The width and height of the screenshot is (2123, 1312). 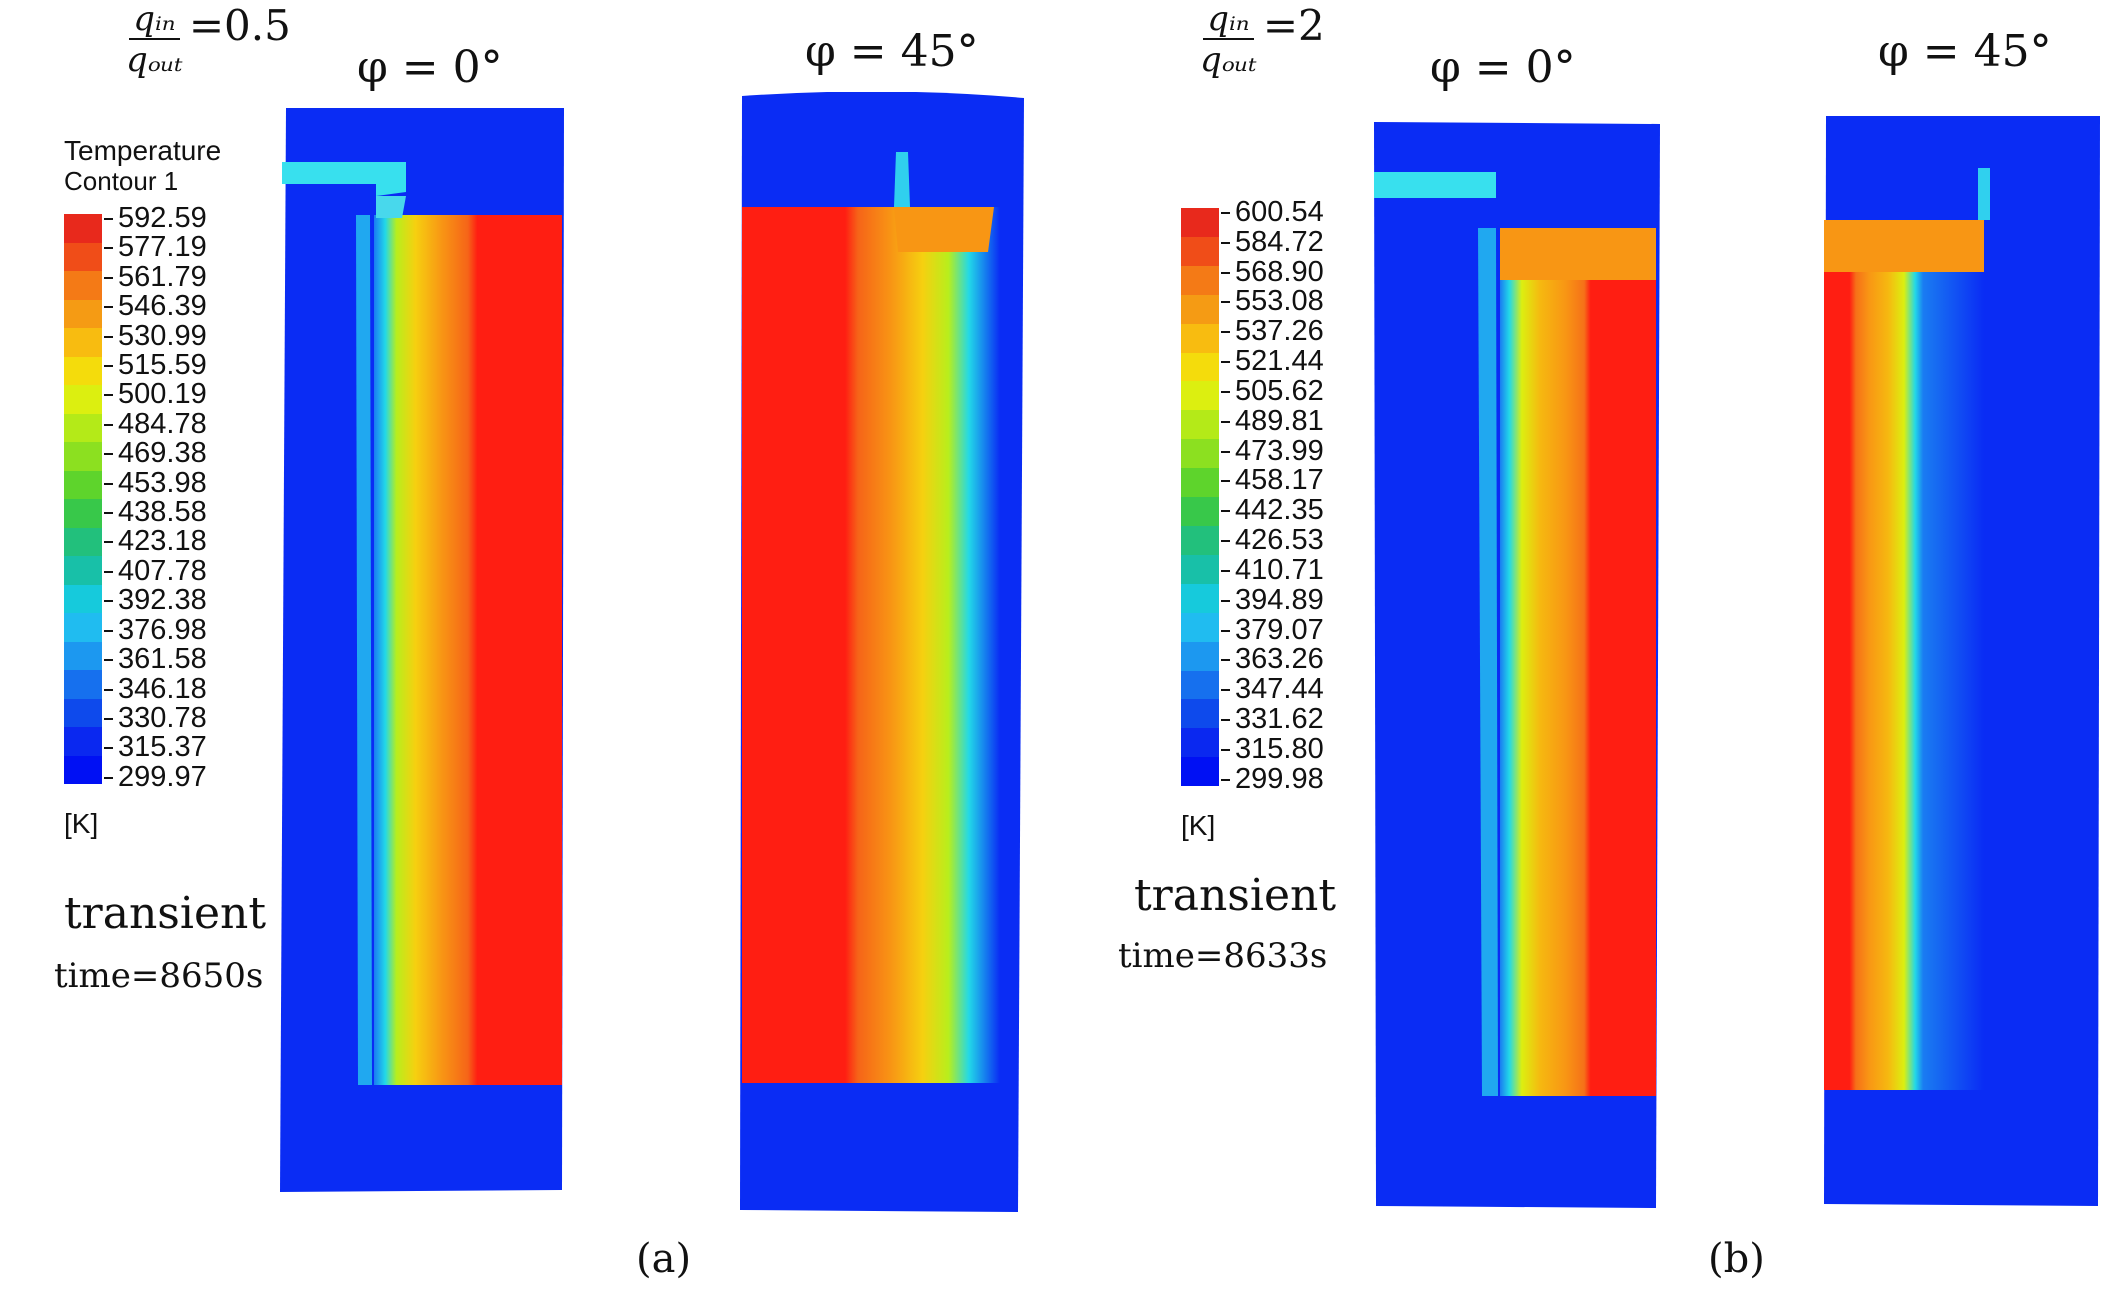 What do you see at coordinates (1272, 301) in the screenshot?
I see `colorbar-b-tick-label: 553.08` at bounding box center [1272, 301].